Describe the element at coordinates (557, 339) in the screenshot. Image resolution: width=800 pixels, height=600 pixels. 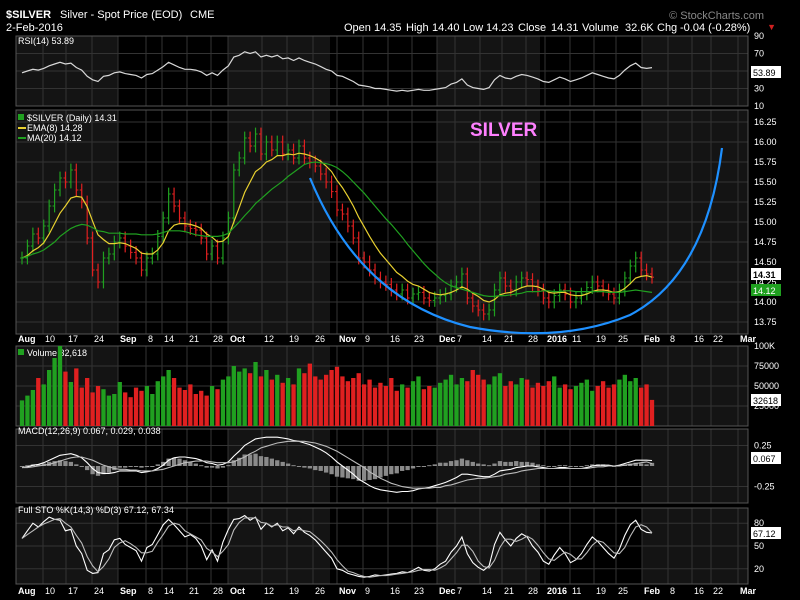
I see `x-axis-label: 2016` at that location.